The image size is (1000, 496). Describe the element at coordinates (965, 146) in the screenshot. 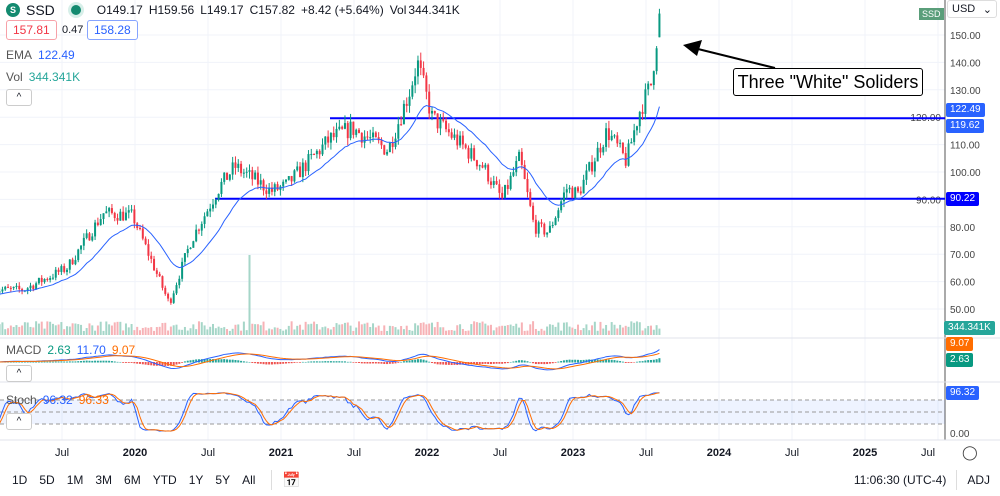

I see `price-tick: 110.00` at that location.